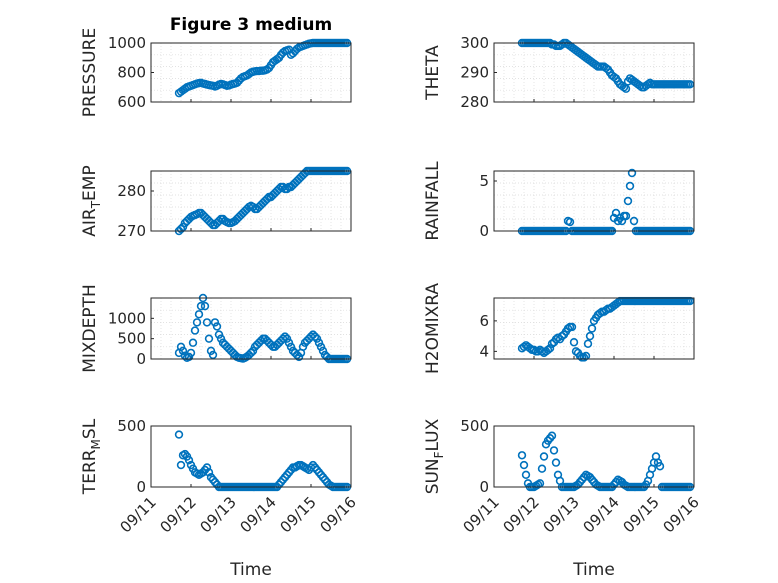 The height and width of the screenshot is (583, 778). What do you see at coordinates (96, 204) in the screenshot?
I see `y-label-subscript: T` at bounding box center [96, 204].